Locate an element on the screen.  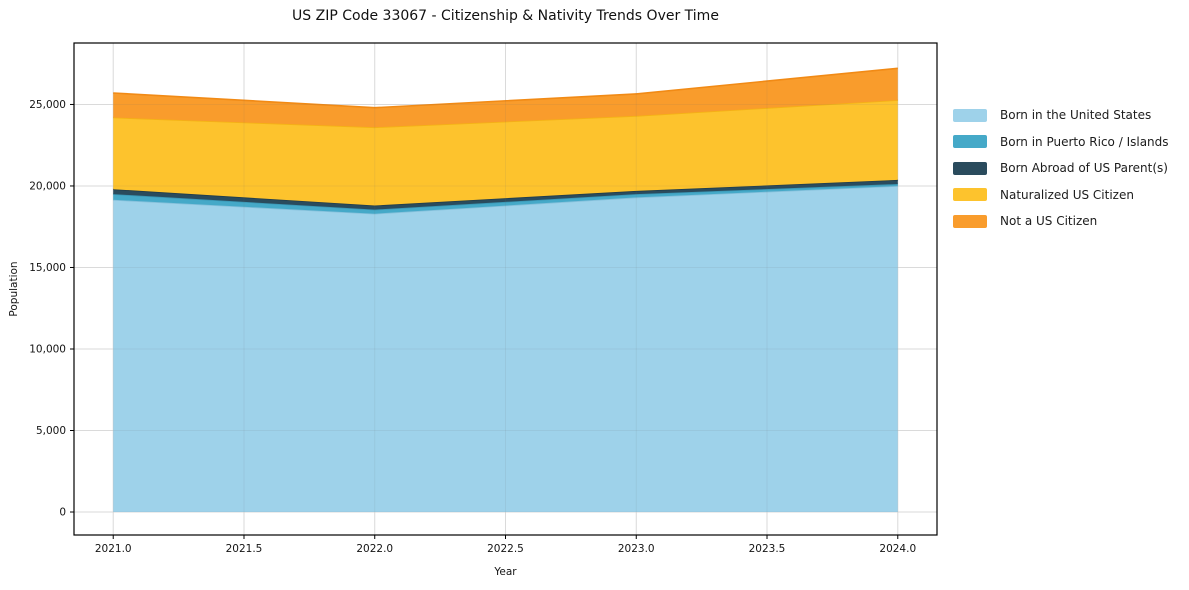
x-tick-label: 2021.5 is located at coordinates (244, 549).